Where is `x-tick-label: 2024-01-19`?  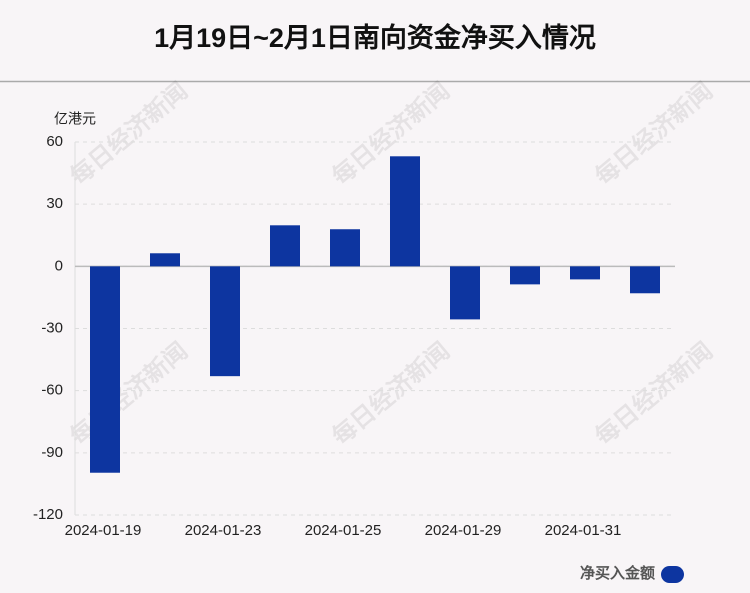 x-tick-label: 2024-01-19 is located at coordinates (103, 530).